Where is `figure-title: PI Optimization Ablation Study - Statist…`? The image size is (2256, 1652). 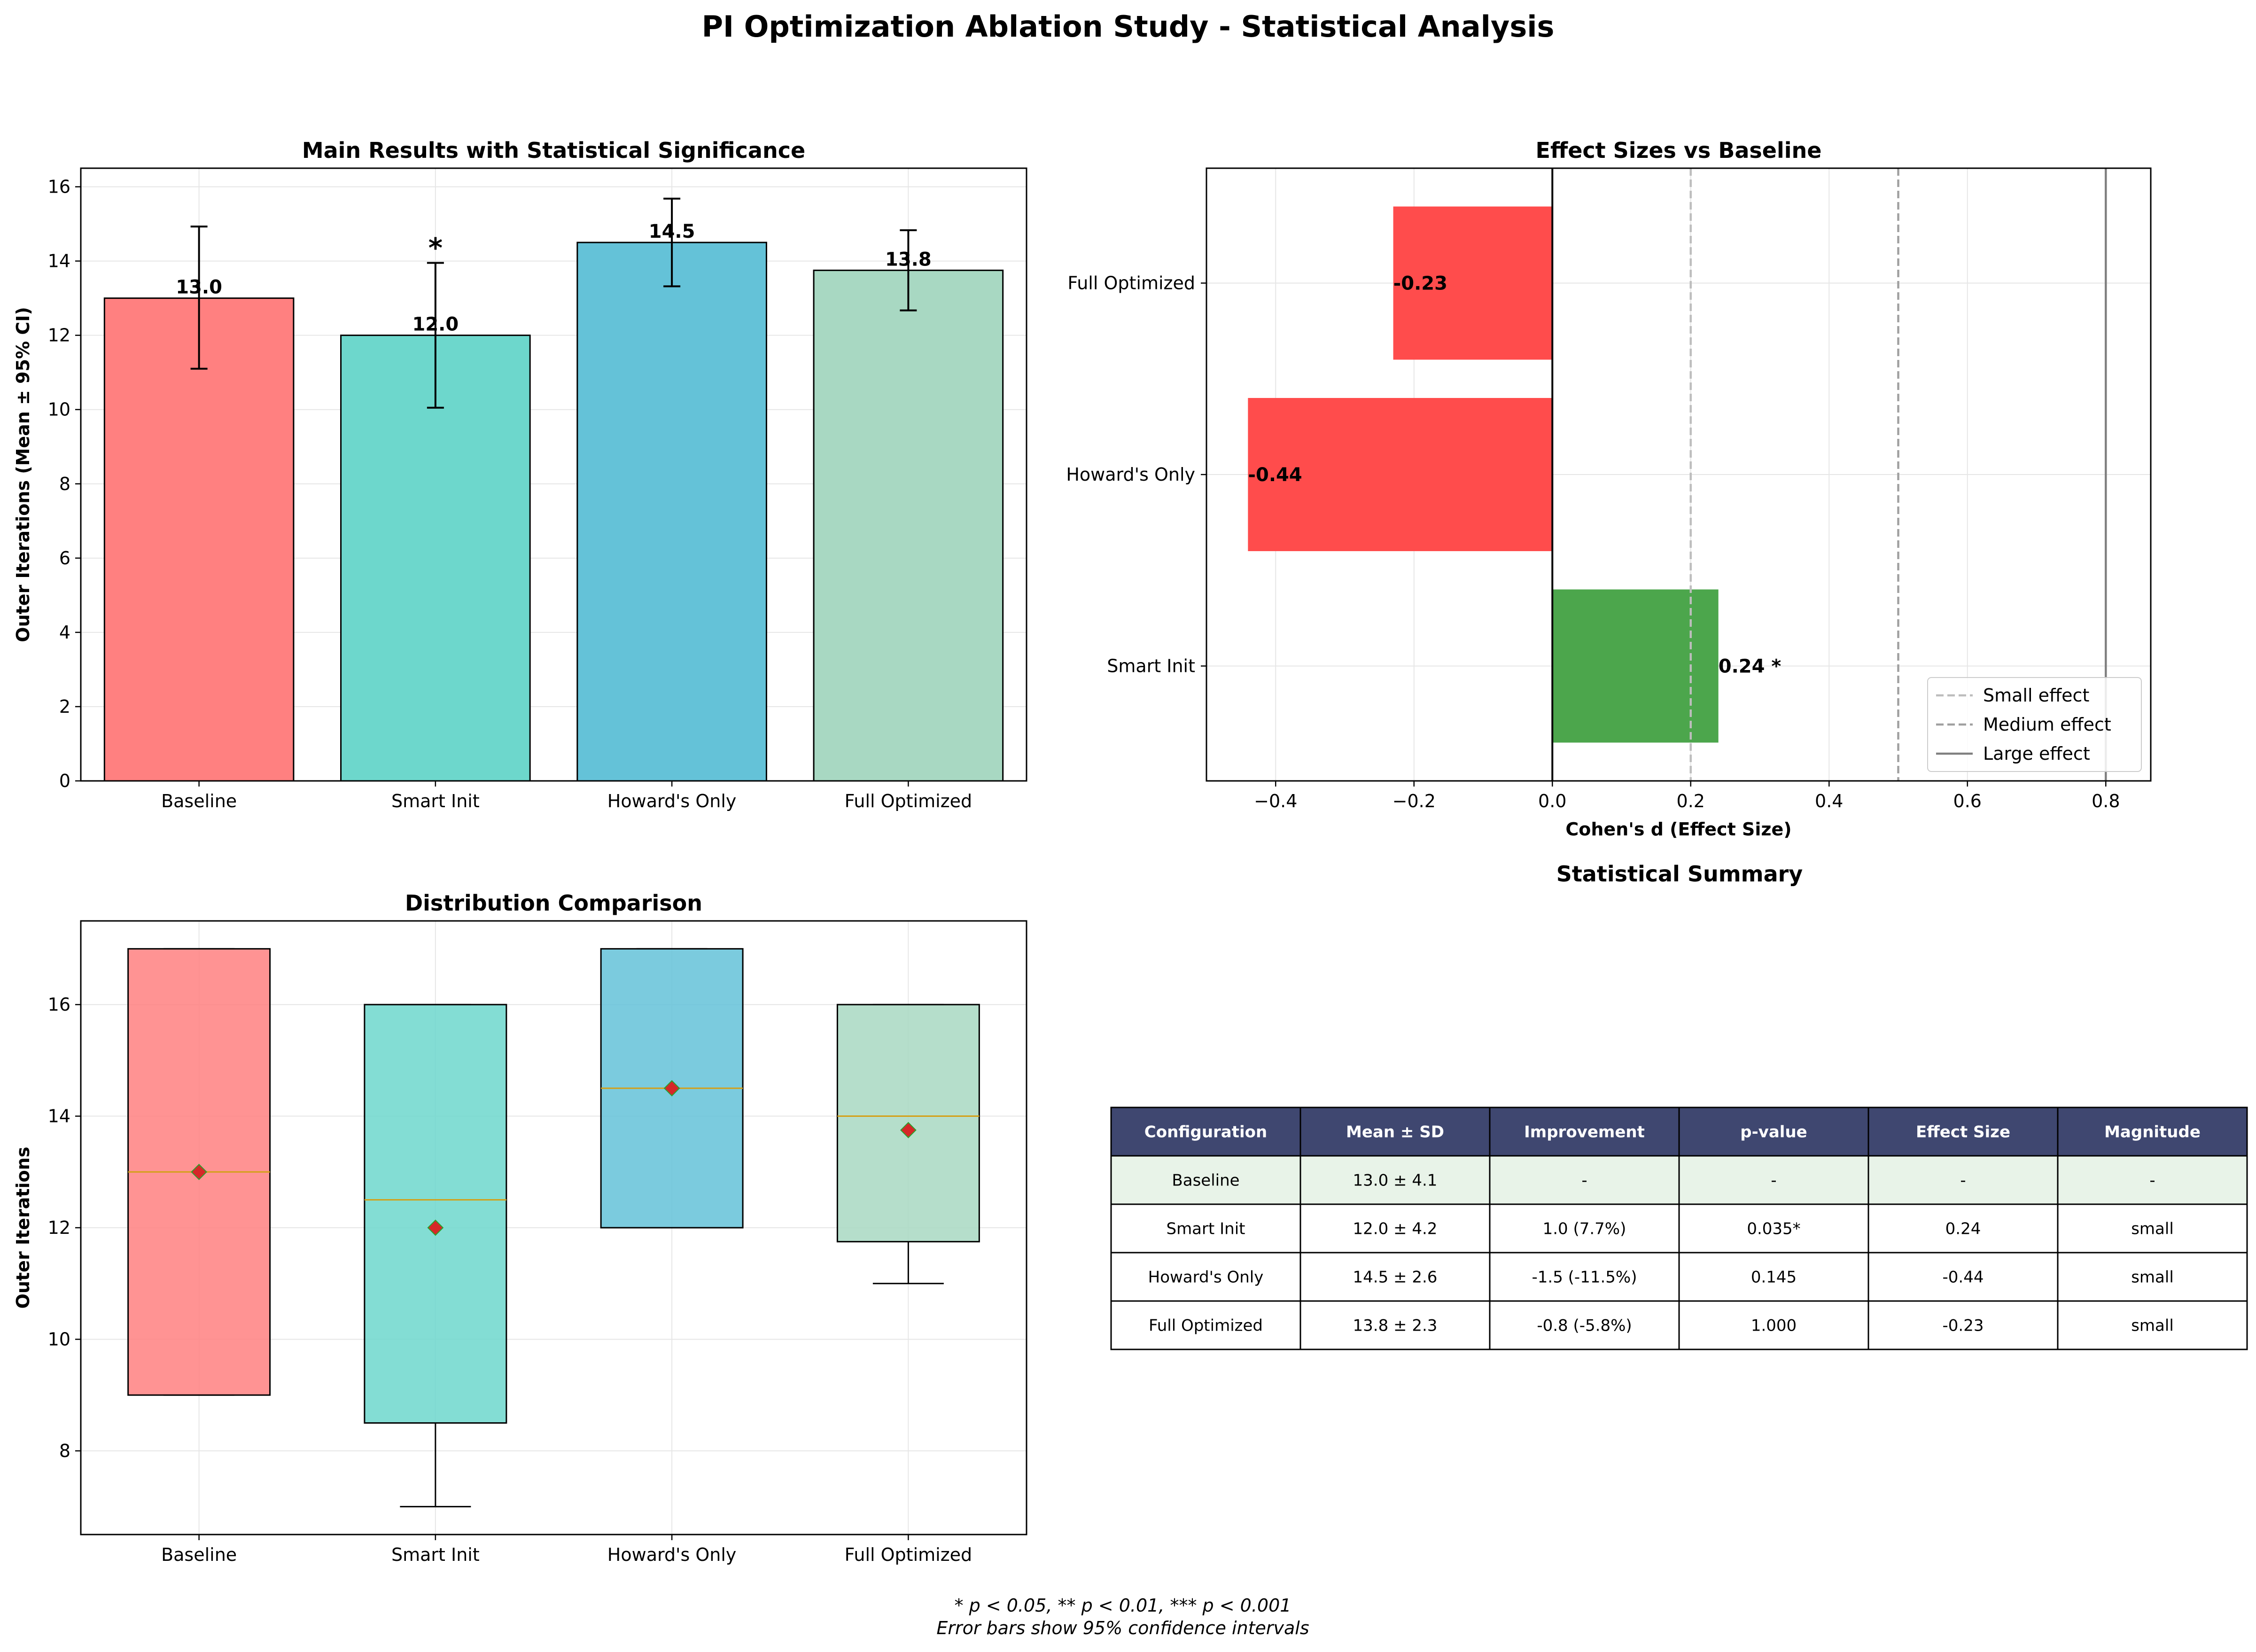
figure-title: PI Optimization Ablation Study - Statist… is located at coordinates (1128, 26).